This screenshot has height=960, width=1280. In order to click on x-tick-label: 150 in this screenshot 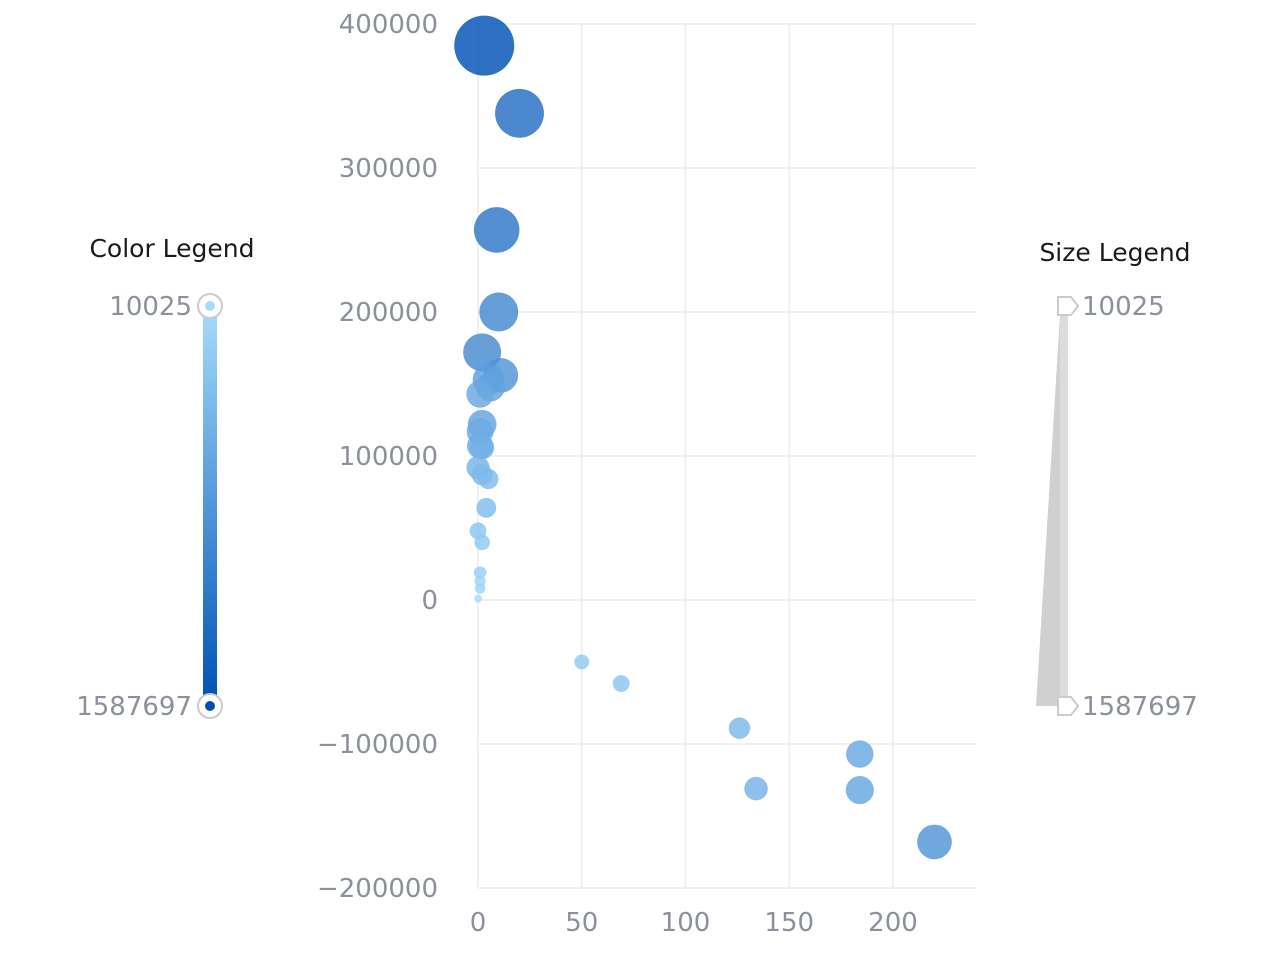, I will do `click(789, 923)`.